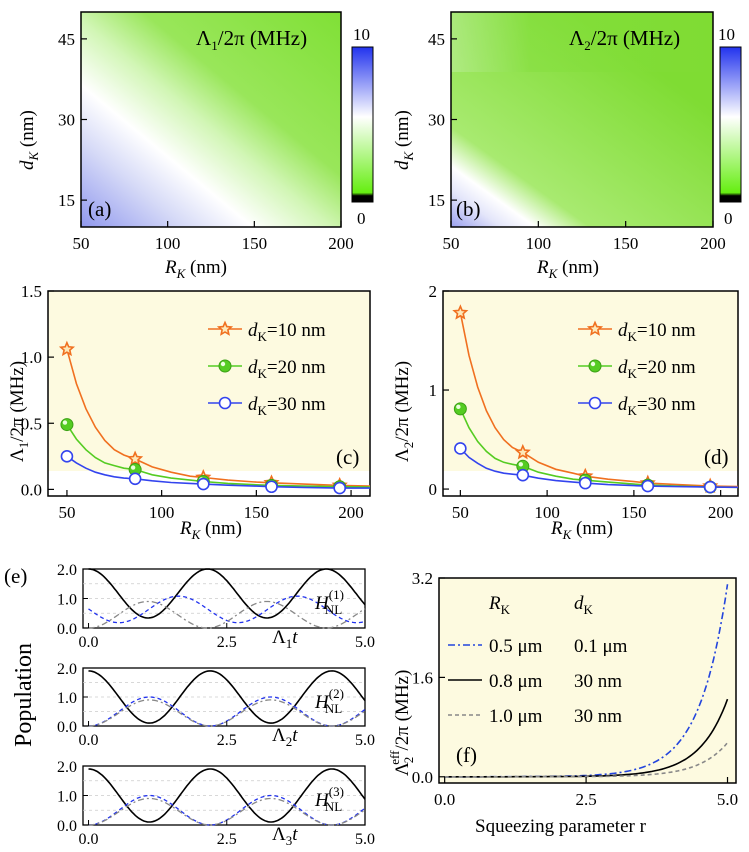  Describe the element at coordinates (433, 390) in the screenshot. I see `y-tick-label: 1` at that location.